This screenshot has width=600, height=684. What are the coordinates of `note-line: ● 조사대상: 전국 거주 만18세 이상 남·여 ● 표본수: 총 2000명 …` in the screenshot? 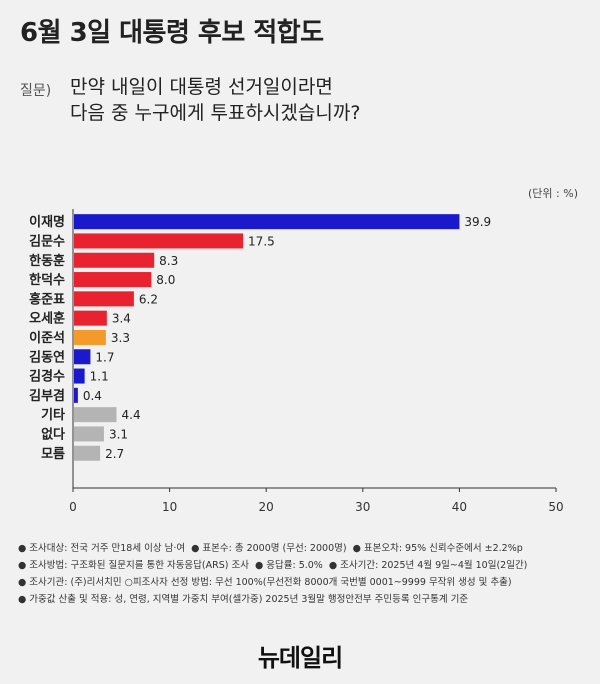 It's located at (303, 548).